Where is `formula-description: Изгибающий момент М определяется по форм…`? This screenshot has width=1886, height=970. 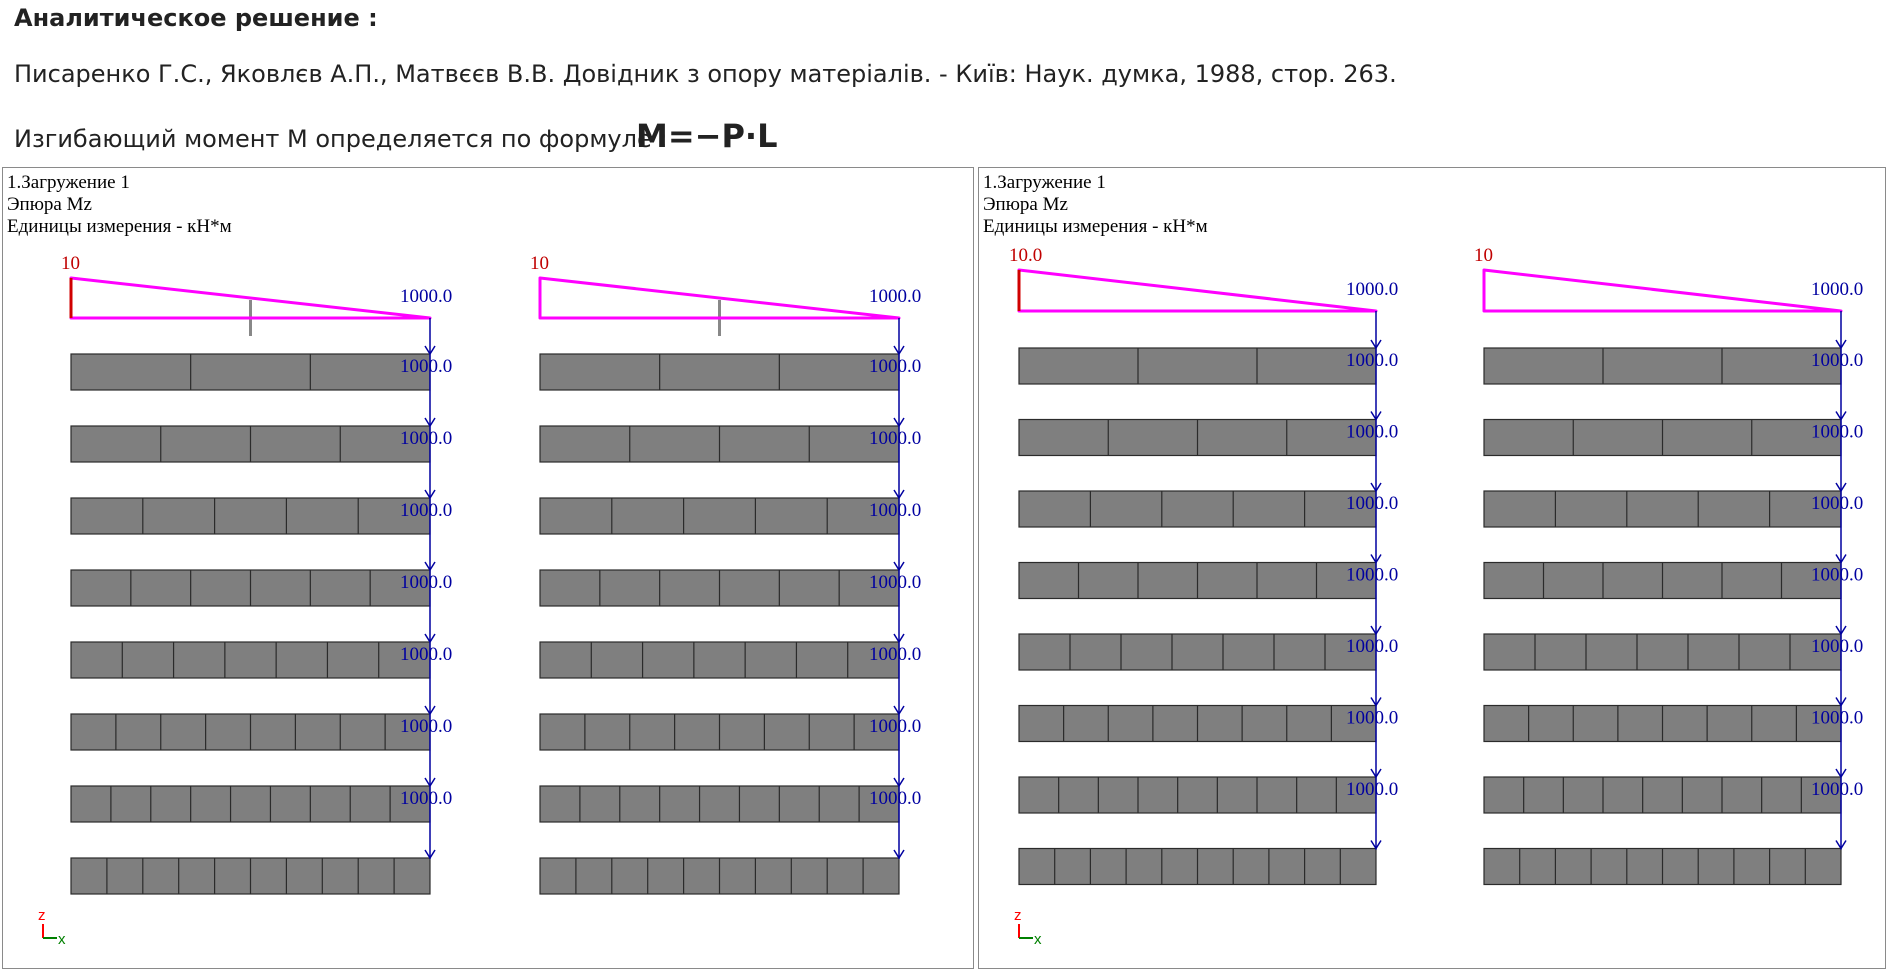
formula-description: Изгибающий момент М определяется по форм… is located at coordinates (341, 139).